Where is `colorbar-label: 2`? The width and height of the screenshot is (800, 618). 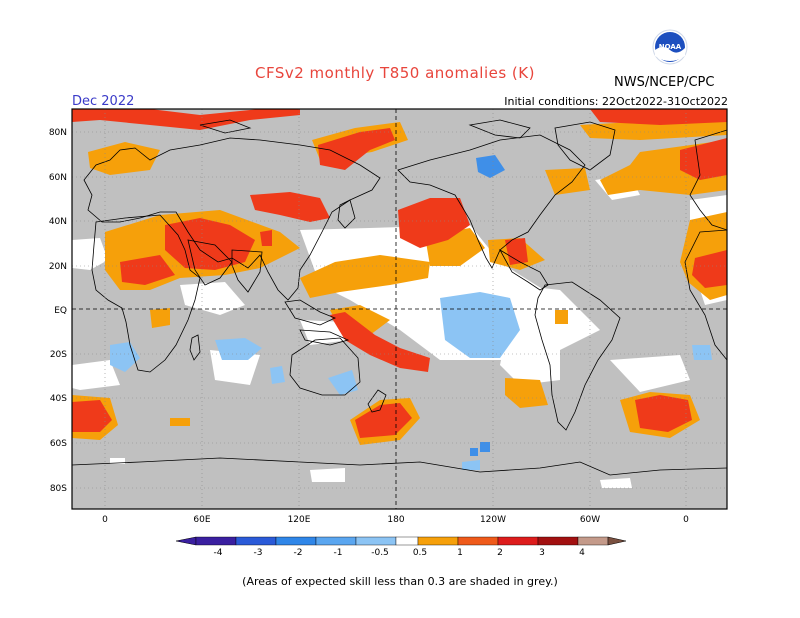
colorbar-label: 2 is located at coordinates (500, 553).